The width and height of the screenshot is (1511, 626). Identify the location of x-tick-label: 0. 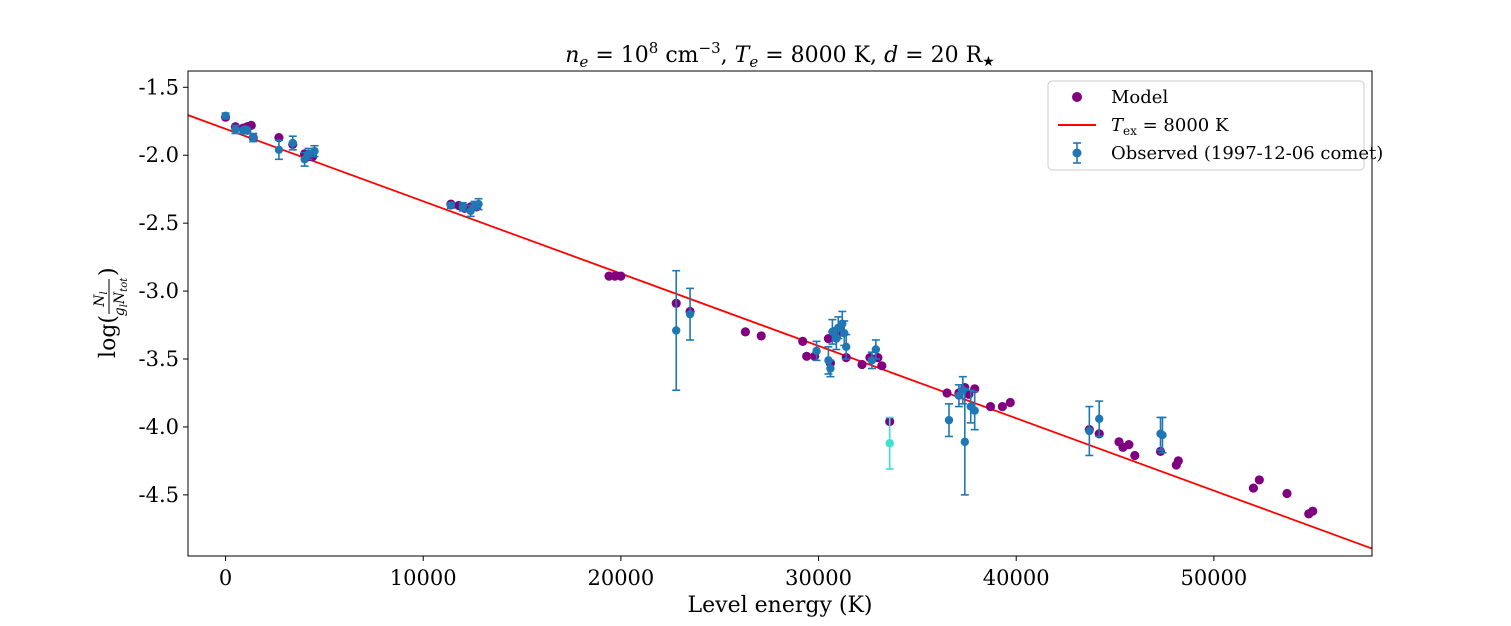
(225, 578).